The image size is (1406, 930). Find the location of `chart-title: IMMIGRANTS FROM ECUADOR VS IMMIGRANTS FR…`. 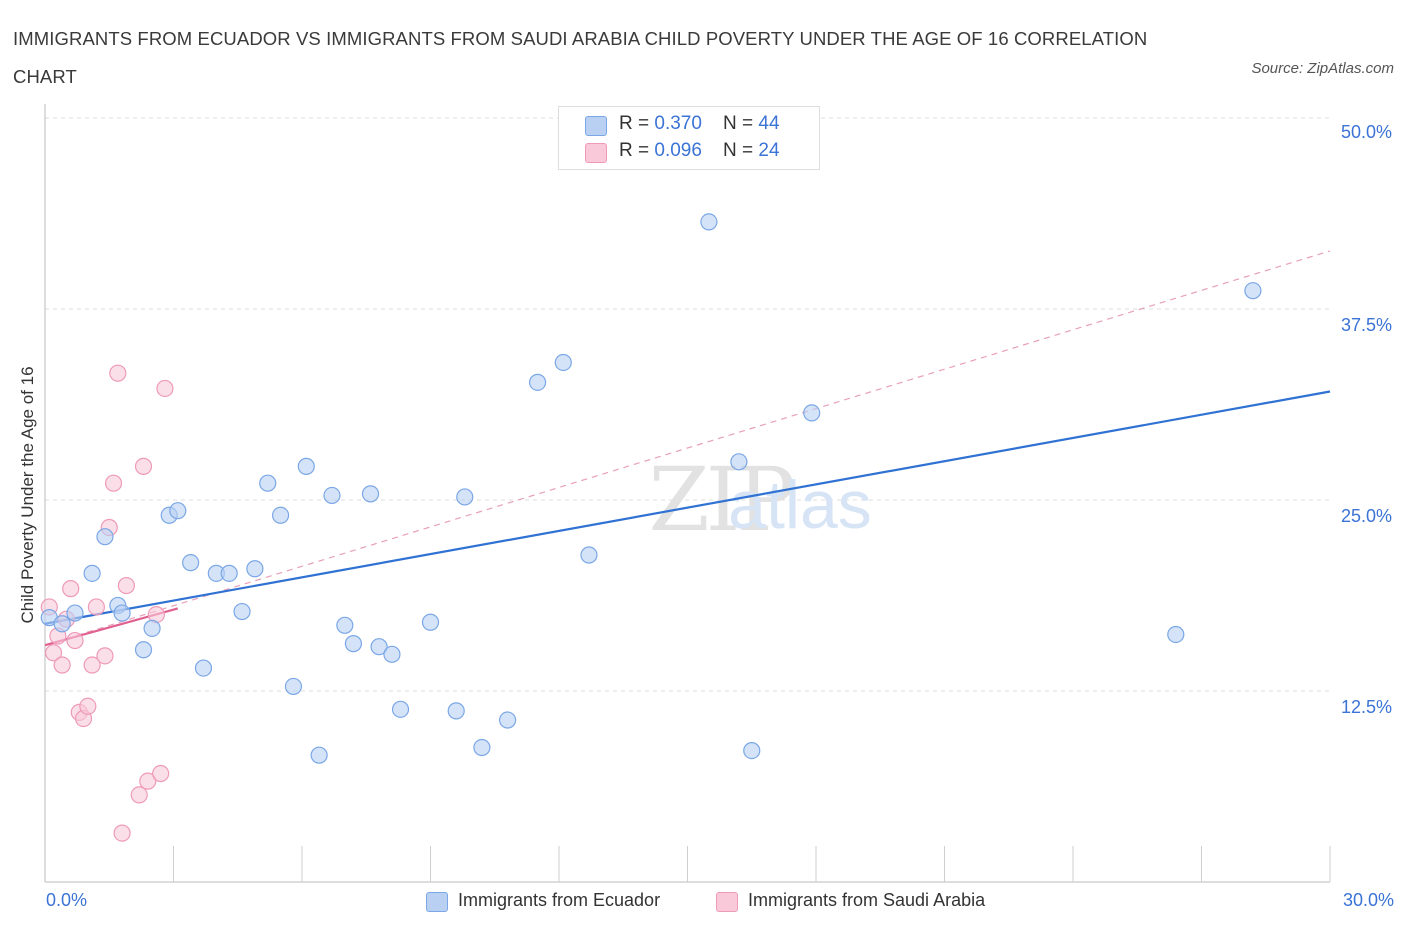

chart-title: IMMIGRANTS FROM ECUADOR VS IMMIGRANTS FR… is located at coordinates (580, 57).